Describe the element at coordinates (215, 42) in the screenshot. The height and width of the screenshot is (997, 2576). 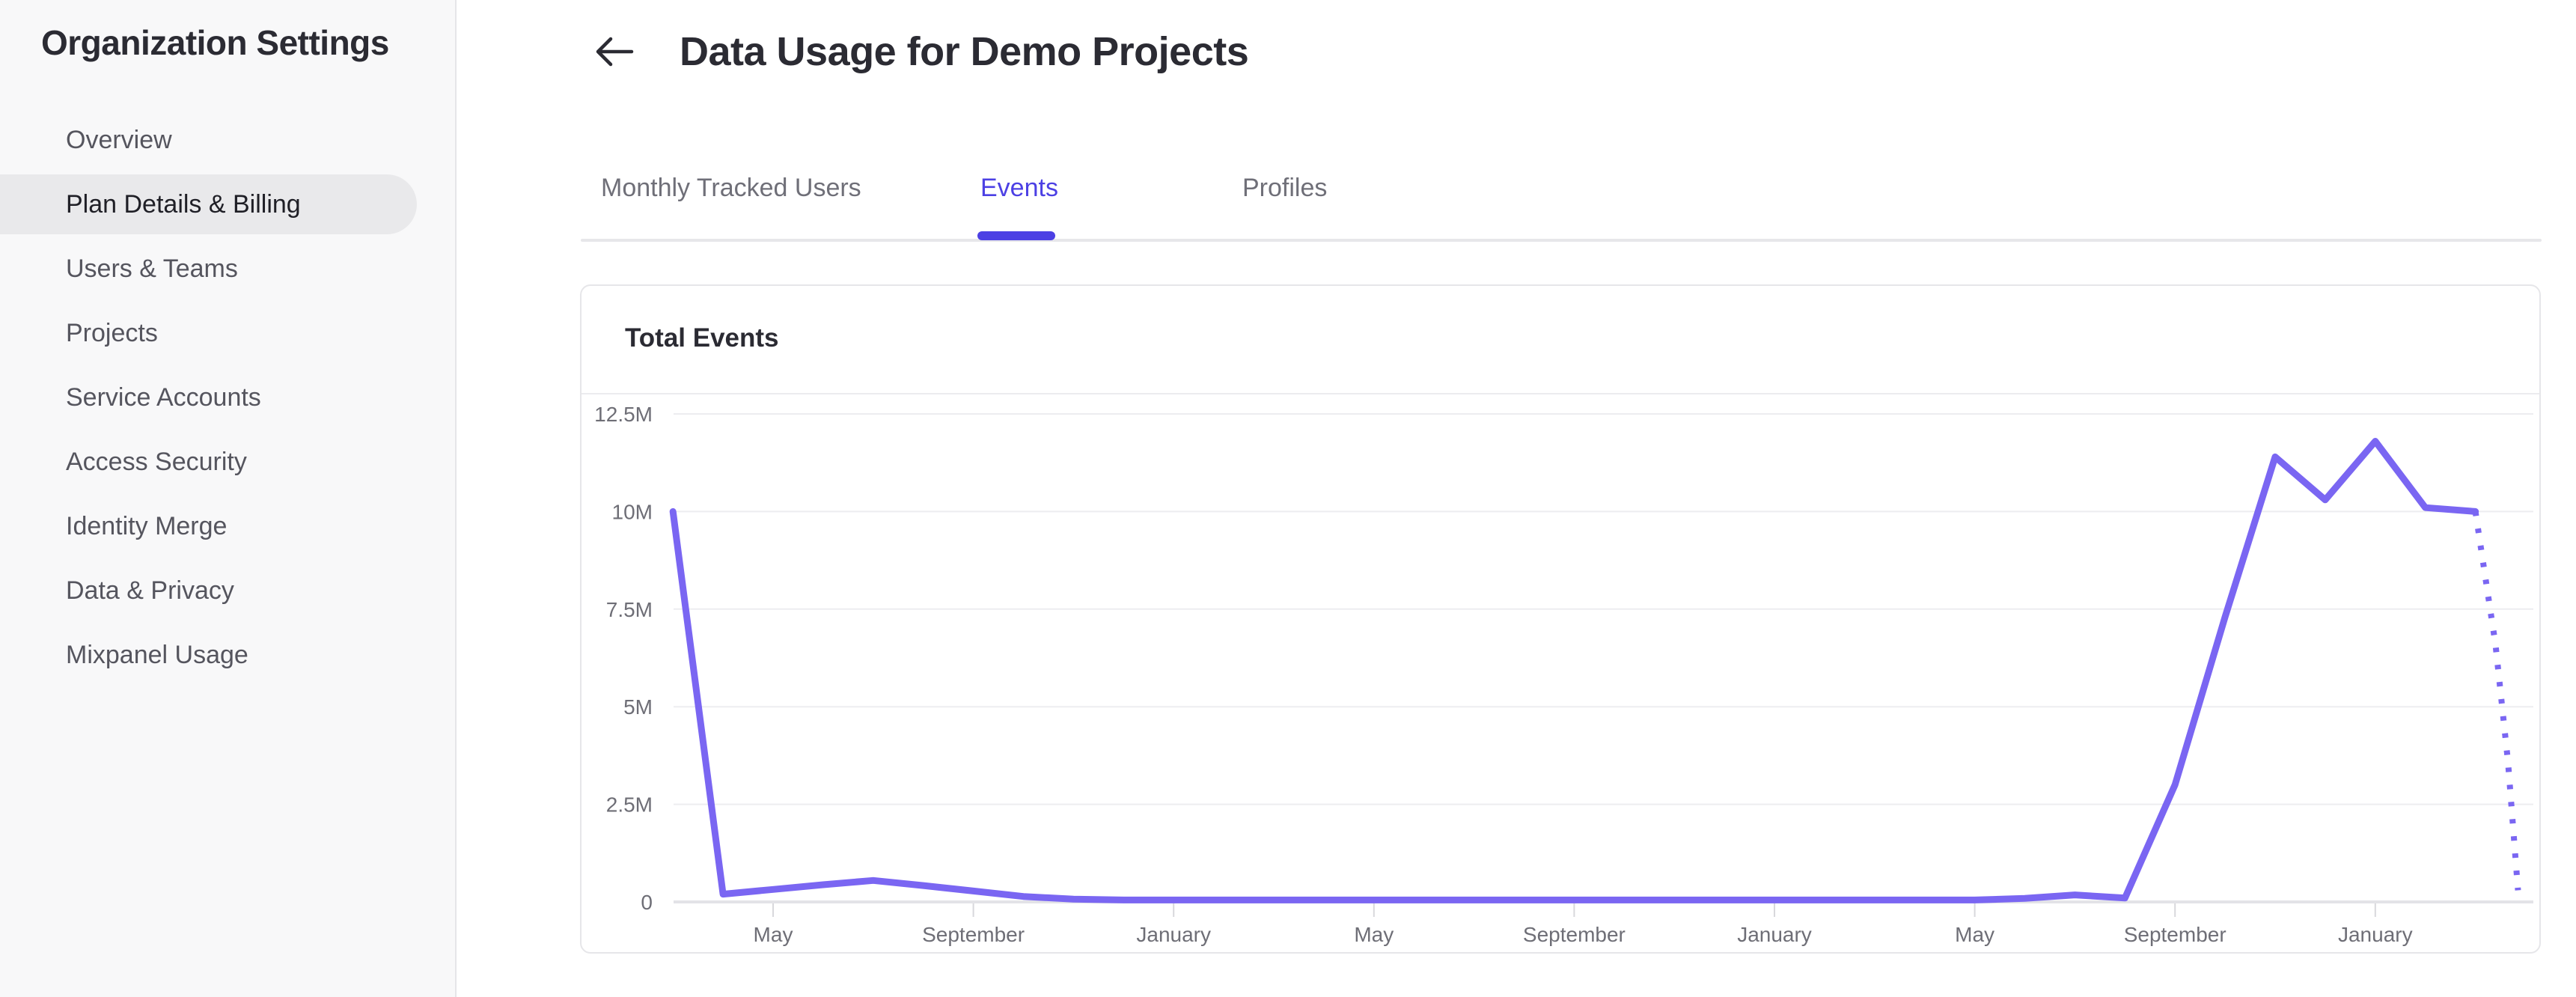
I see `sidebar-title: Organization Settings` at that location.